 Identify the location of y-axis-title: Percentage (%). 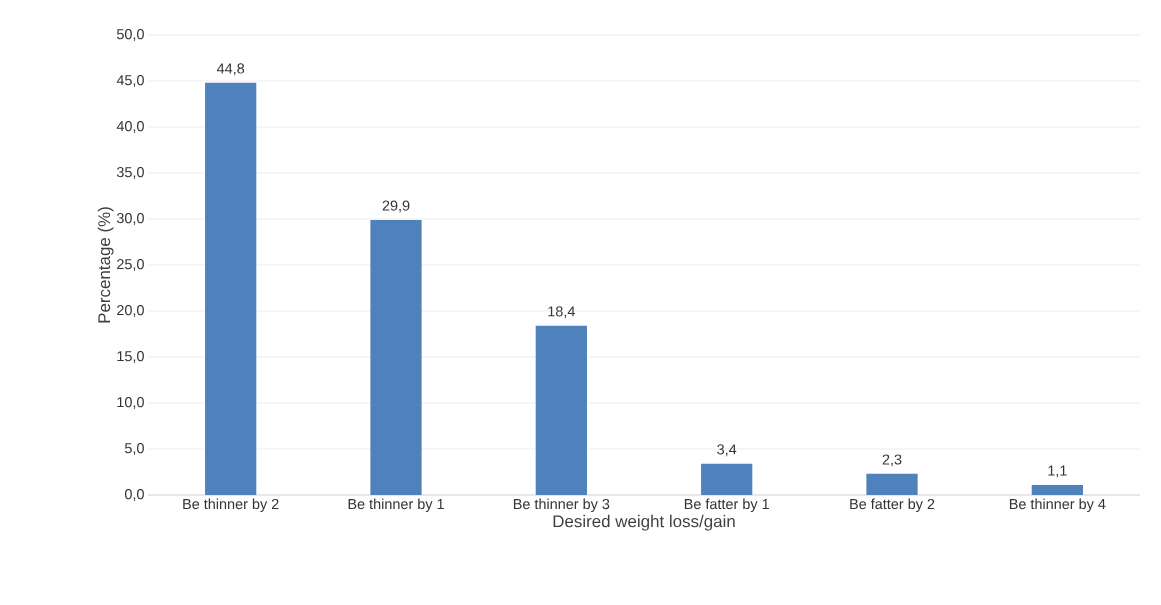
(105, 265).